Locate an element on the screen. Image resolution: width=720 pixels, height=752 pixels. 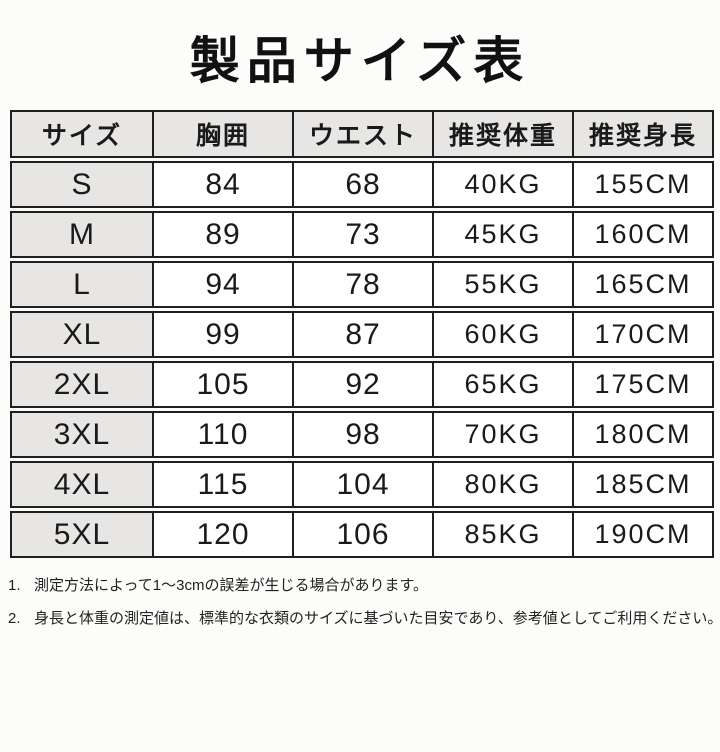
cell-chest: 84 is located at coordinates (222, 184).